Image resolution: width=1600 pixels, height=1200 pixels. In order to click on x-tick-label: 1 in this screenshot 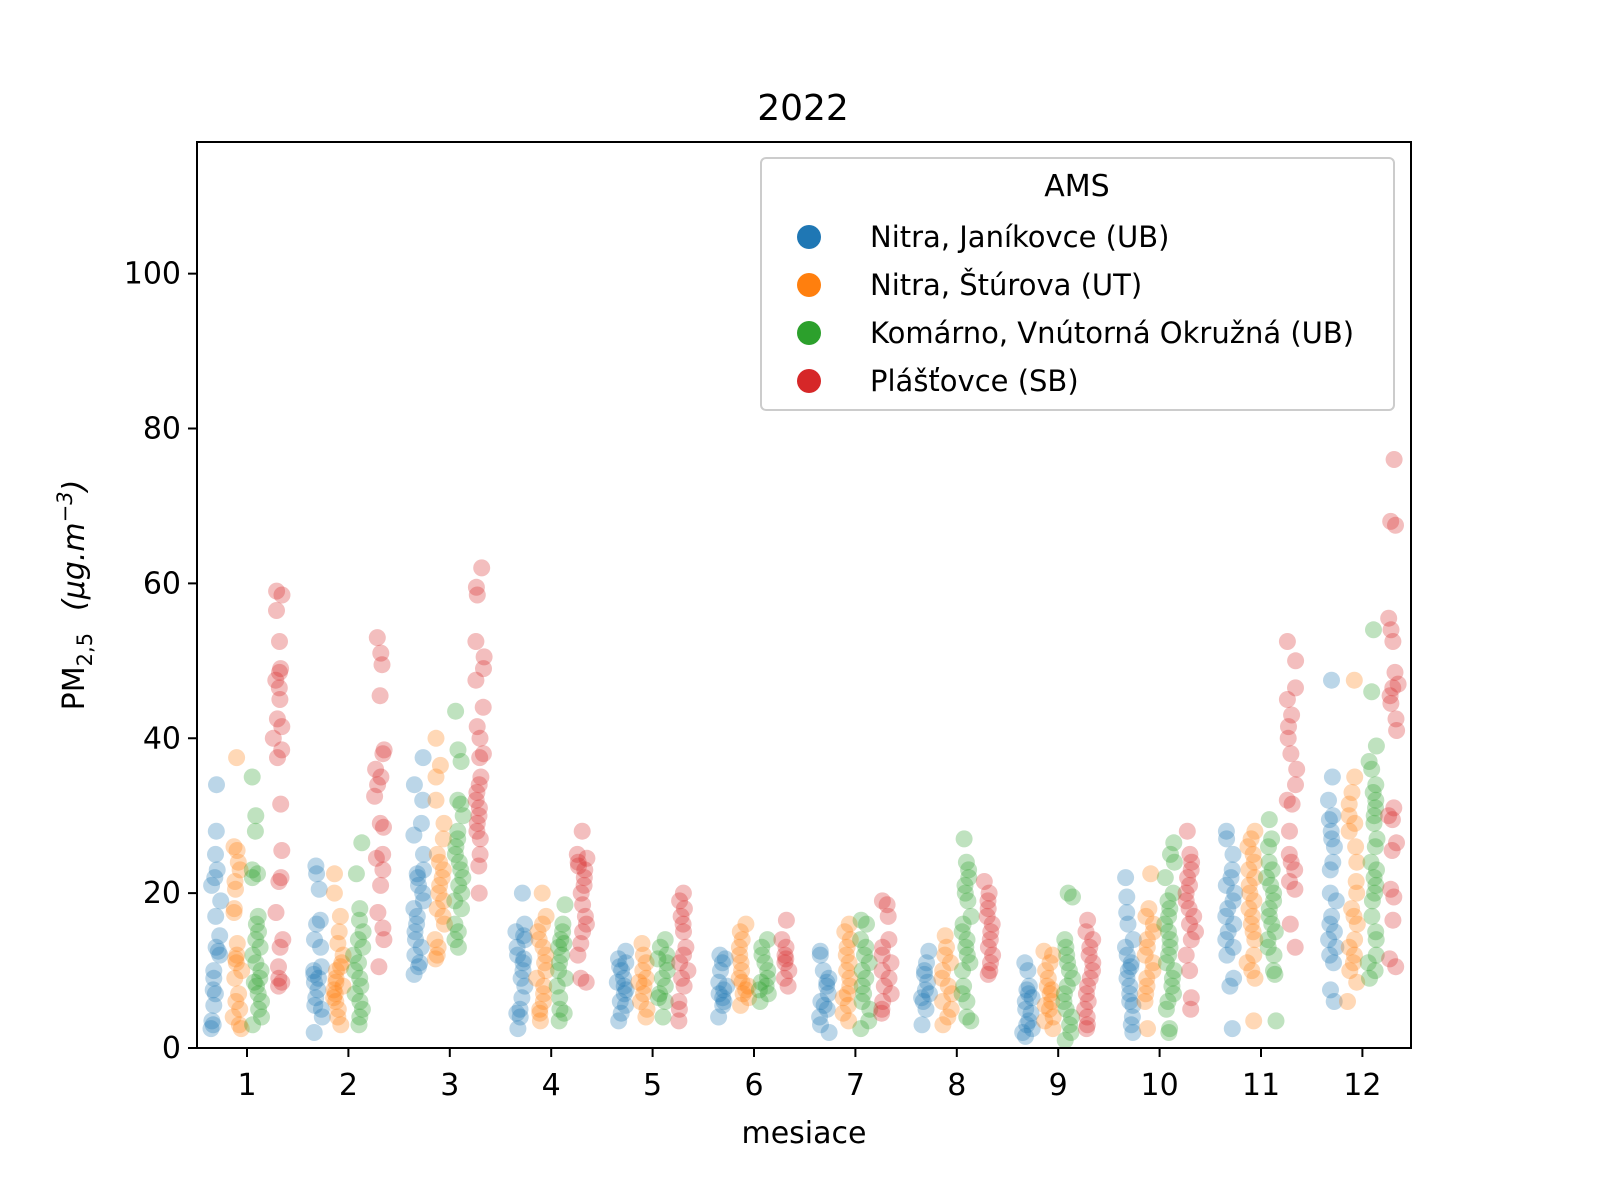, I will do `click(246, 1085)`.